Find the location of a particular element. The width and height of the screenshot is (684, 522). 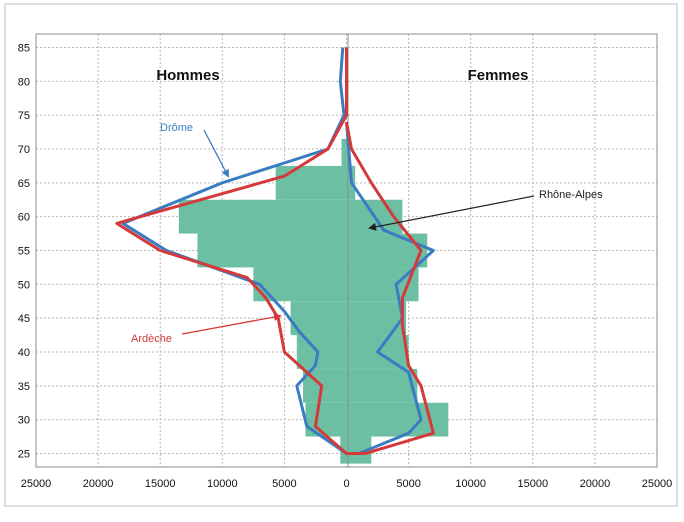

y-tick-label: 80 is located at coordinates (24, 82).